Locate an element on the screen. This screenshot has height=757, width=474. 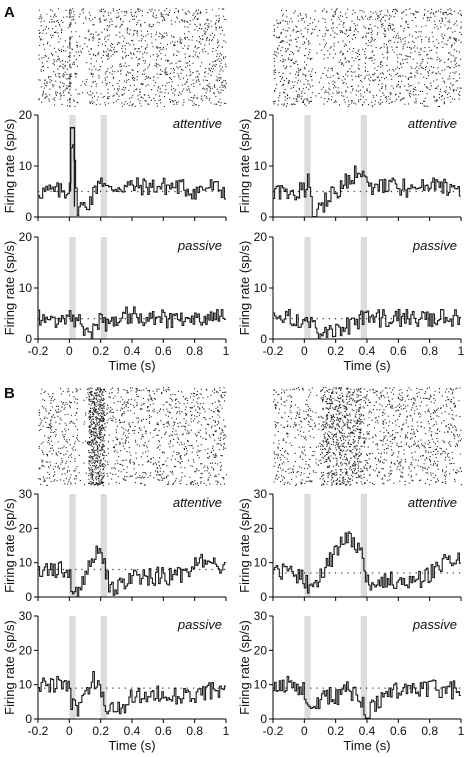
rate-panel-A-left-attentive: 0 10 20 attentive Firing rate (sp/s) is located at coordinates (114, 166).